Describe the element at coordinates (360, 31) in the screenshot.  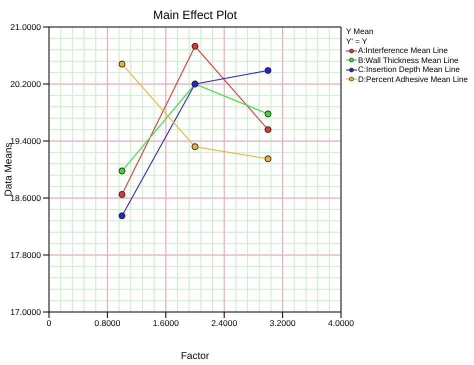
I see `legend-title: Y Mean` at that location.